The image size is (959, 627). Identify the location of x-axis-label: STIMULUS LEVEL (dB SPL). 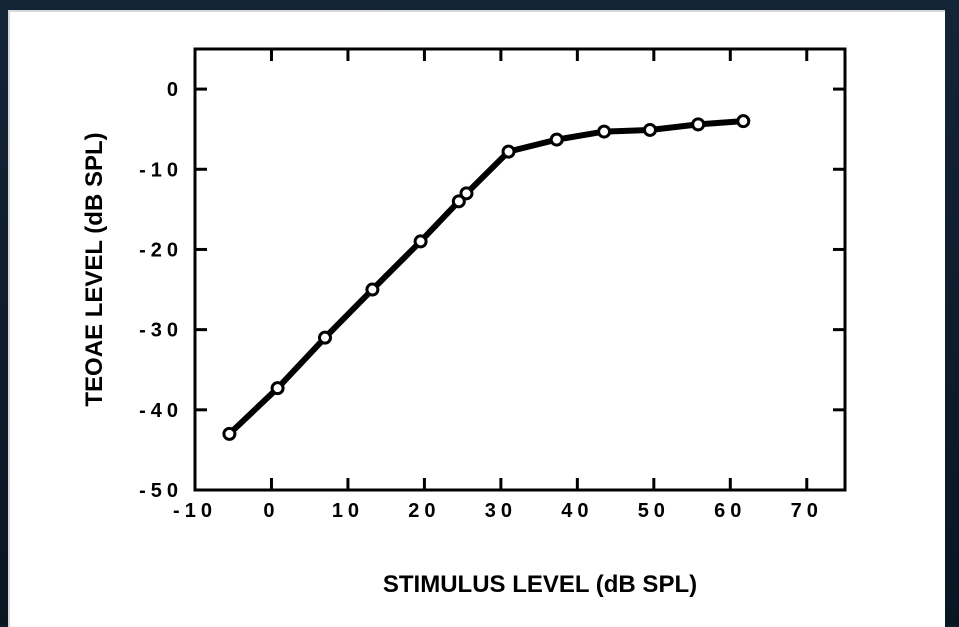
(540, 584).